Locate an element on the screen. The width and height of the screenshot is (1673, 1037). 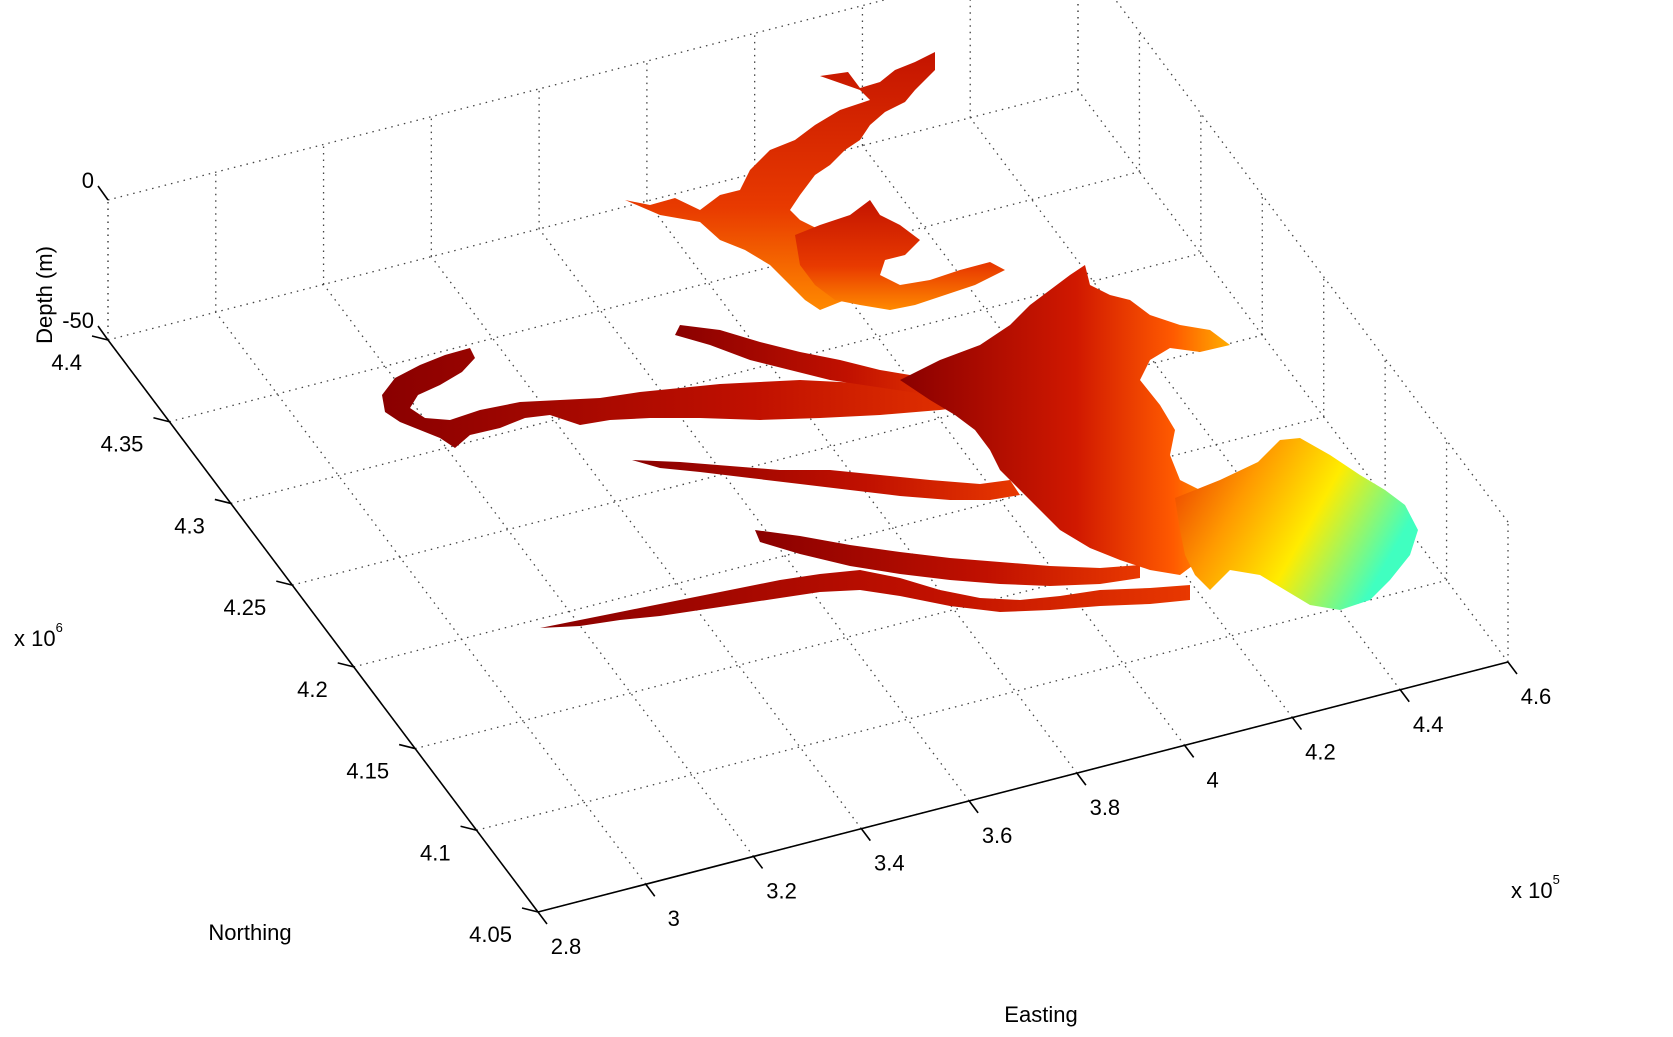
surface-west-river is located at coordinates (691, 398).